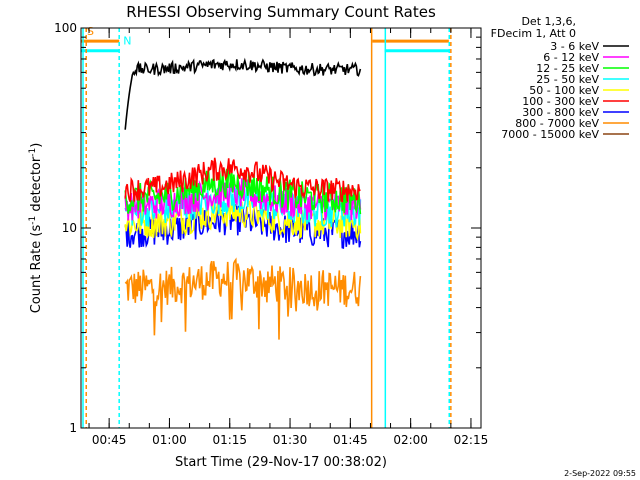 This screenshot has width=640, height=480. What do you see at coordinates (574, 46) in the screenshot?
I see `legend-entry: 3 - 6 keV` at bounding box center [574, 46].